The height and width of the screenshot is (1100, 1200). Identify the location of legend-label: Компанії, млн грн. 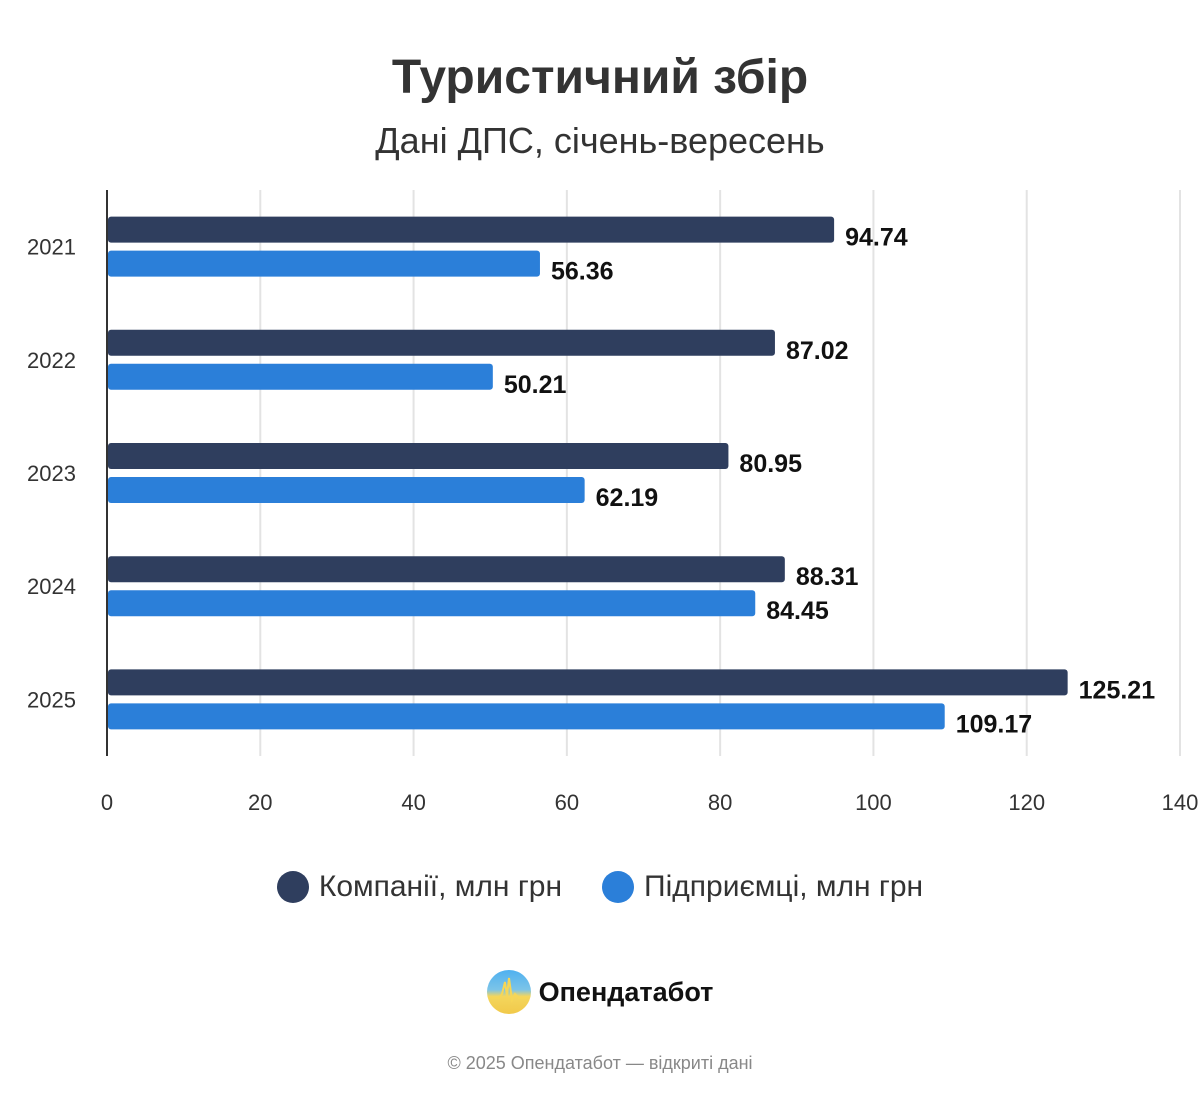
(440, 886).